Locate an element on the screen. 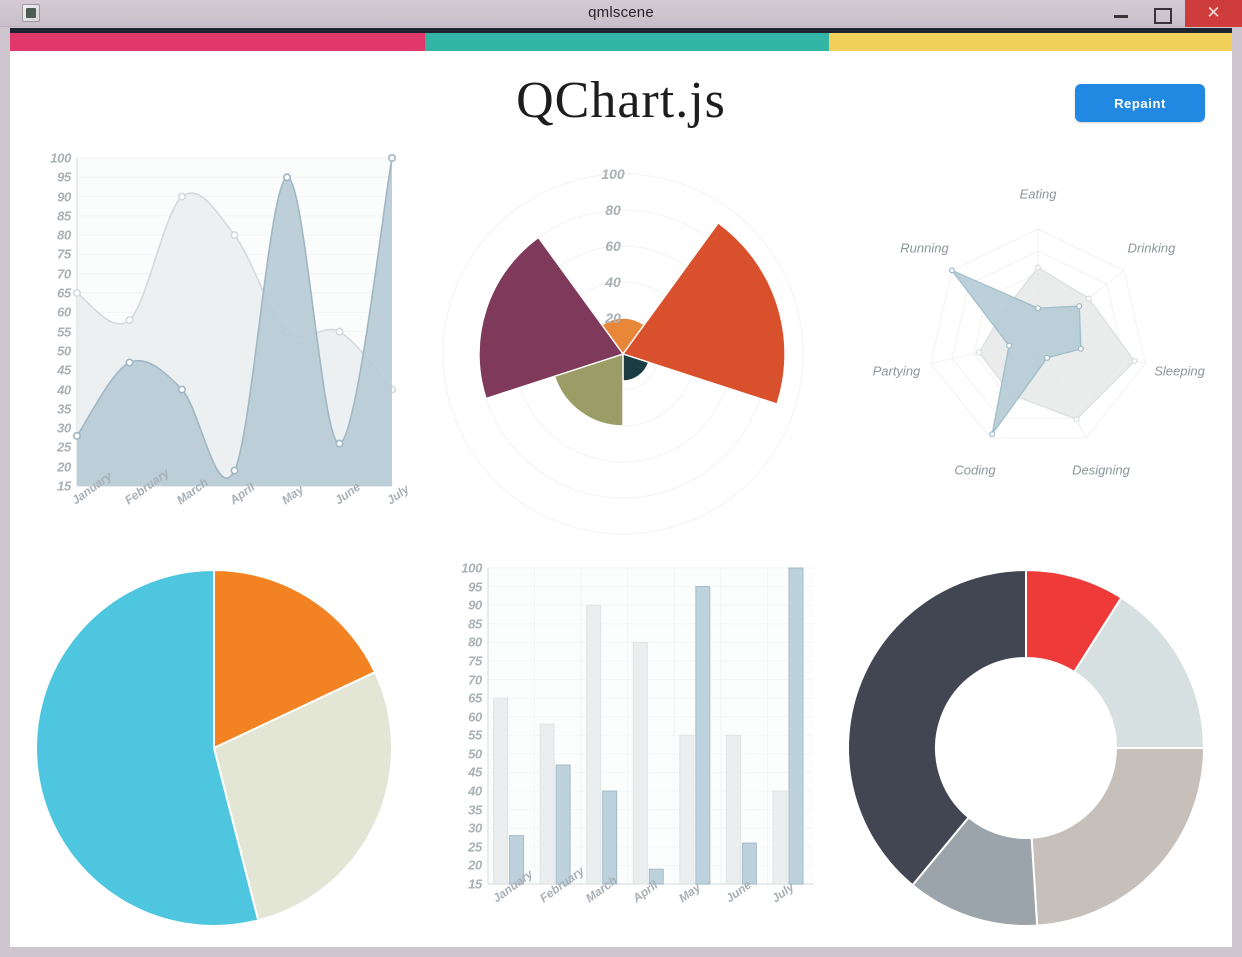  radial-axis-tick: 100 is located at coordinates (613, 174).